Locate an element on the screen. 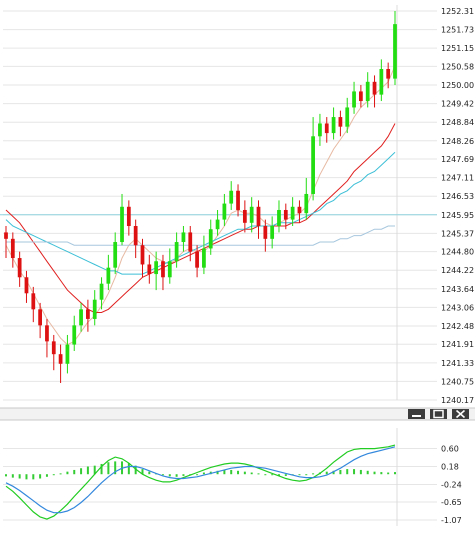 Image resolution: width=475 pixels, height=536 pixels. price-tick-label: 1240.75 is located at coordinates (457, 381).